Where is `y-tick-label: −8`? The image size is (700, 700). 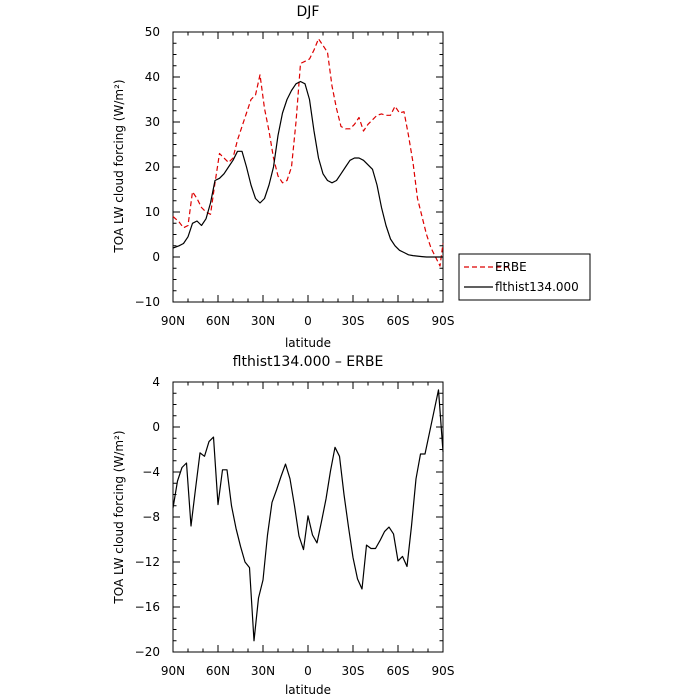
y-tick-label: −8 is located at coordinates (151, 517).